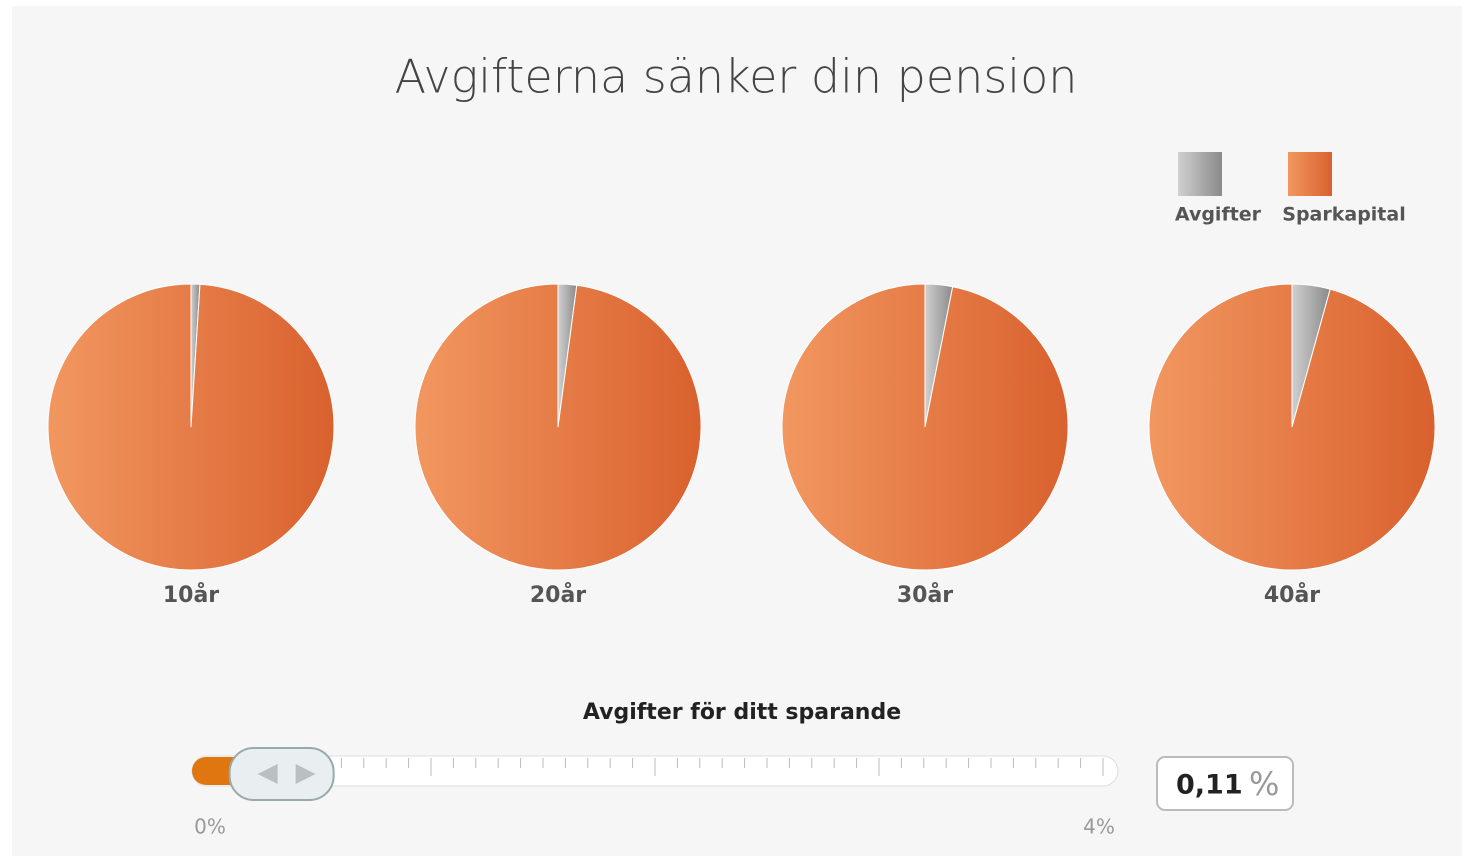  I want to click on slider-max: 4%, so click(1099, 827).